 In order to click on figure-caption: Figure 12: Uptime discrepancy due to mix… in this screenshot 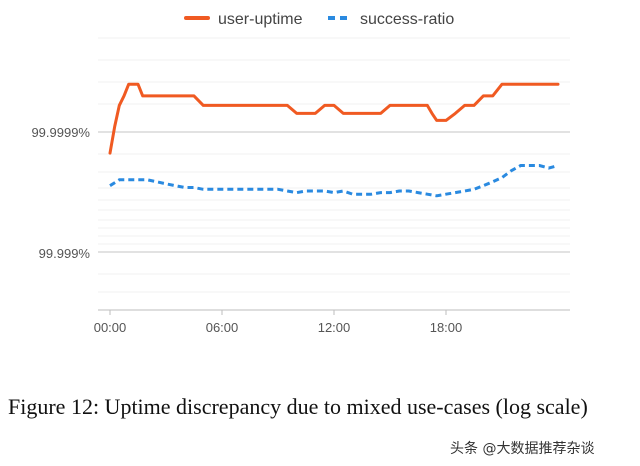, I will do `click(298, 406)`.